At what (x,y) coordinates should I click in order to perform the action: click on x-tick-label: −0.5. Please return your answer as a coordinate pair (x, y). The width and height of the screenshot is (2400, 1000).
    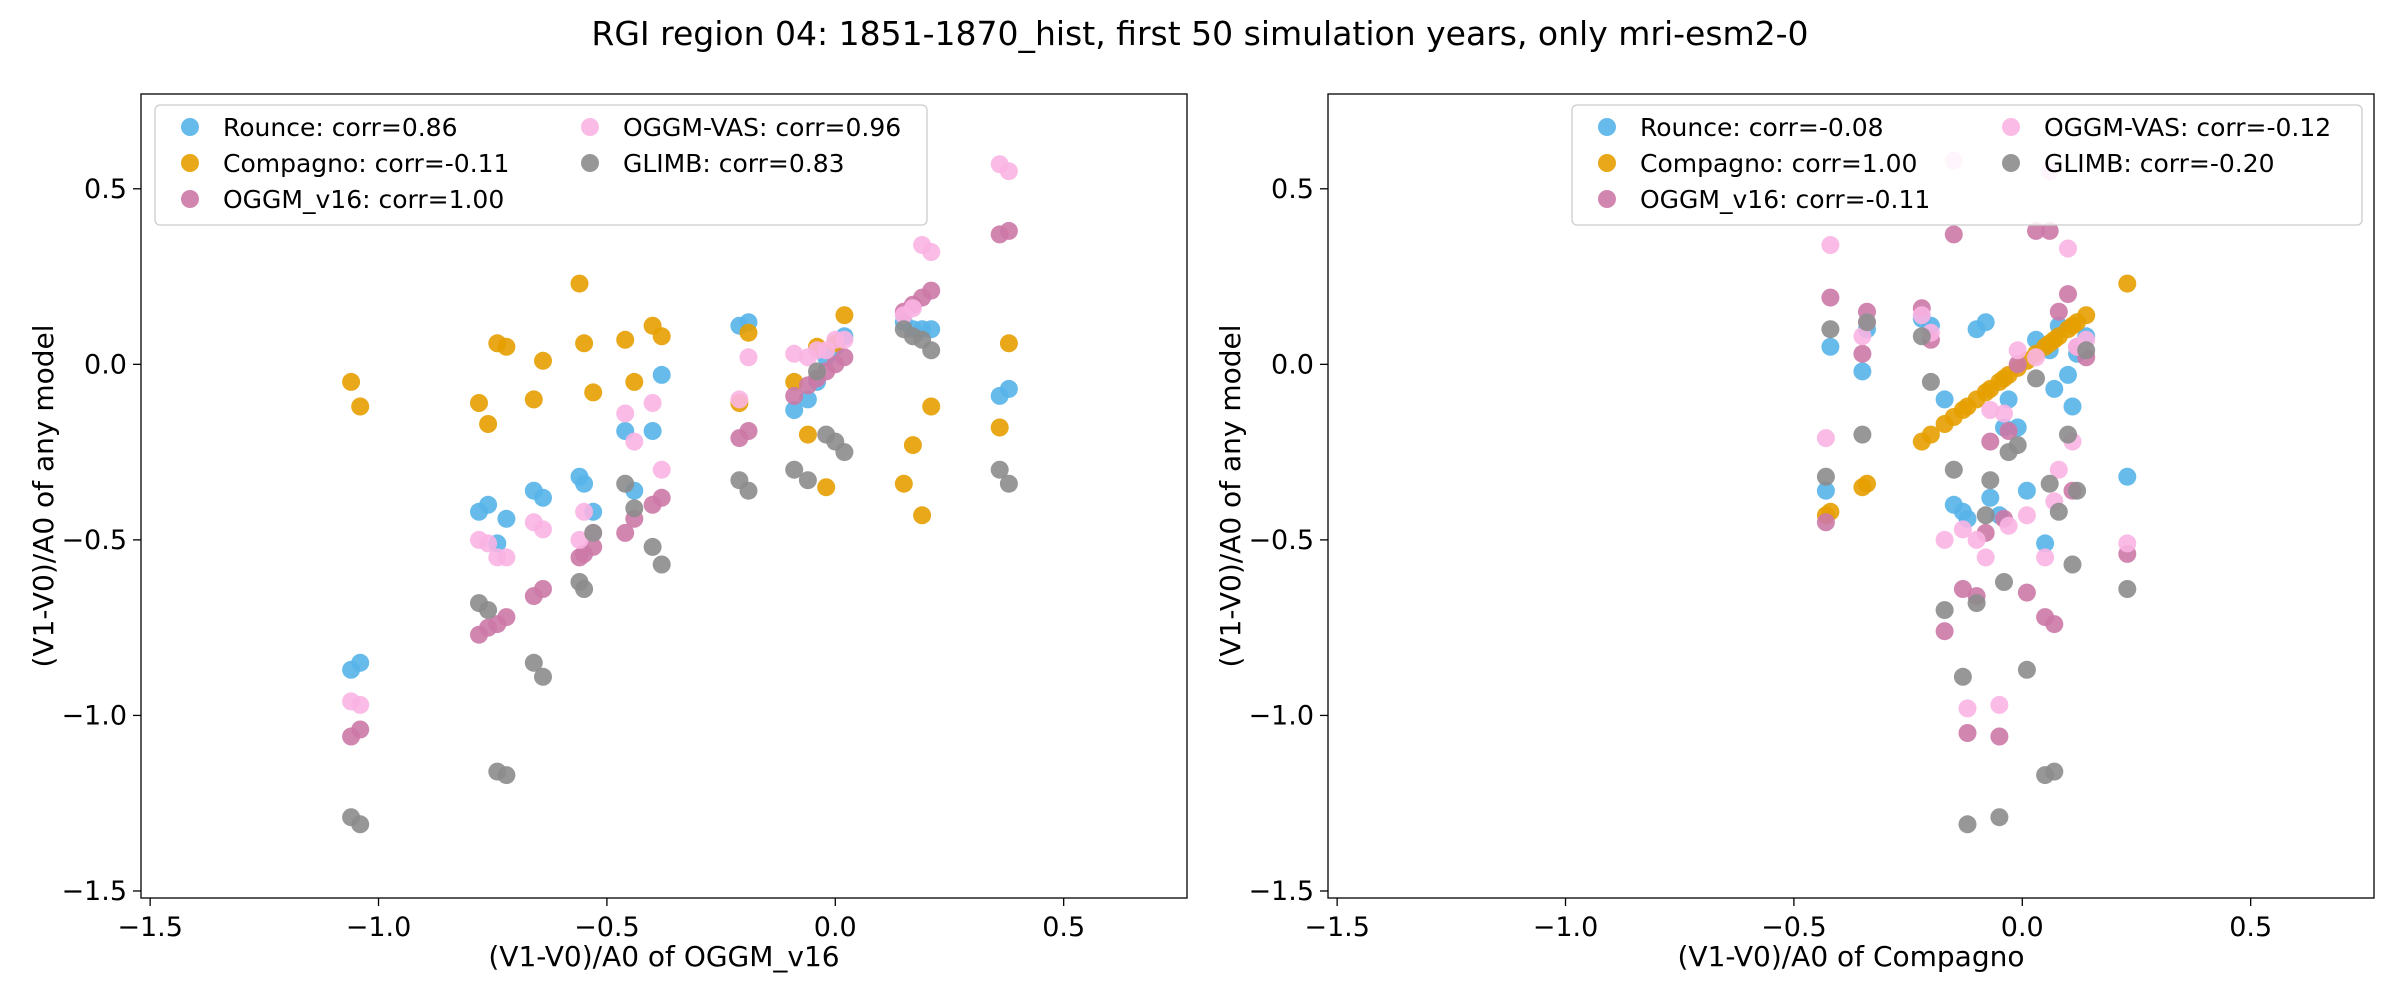
    Looking at the image, I should click on (1794, 927).